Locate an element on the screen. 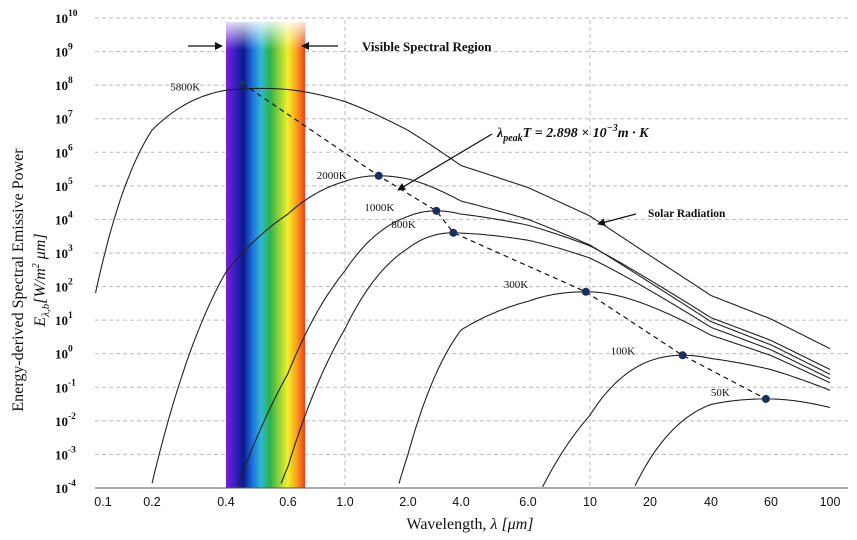 The width and height of the screenshot is (857, 540). x-tick-2: 0.4 is located at coordinates (225, 502).